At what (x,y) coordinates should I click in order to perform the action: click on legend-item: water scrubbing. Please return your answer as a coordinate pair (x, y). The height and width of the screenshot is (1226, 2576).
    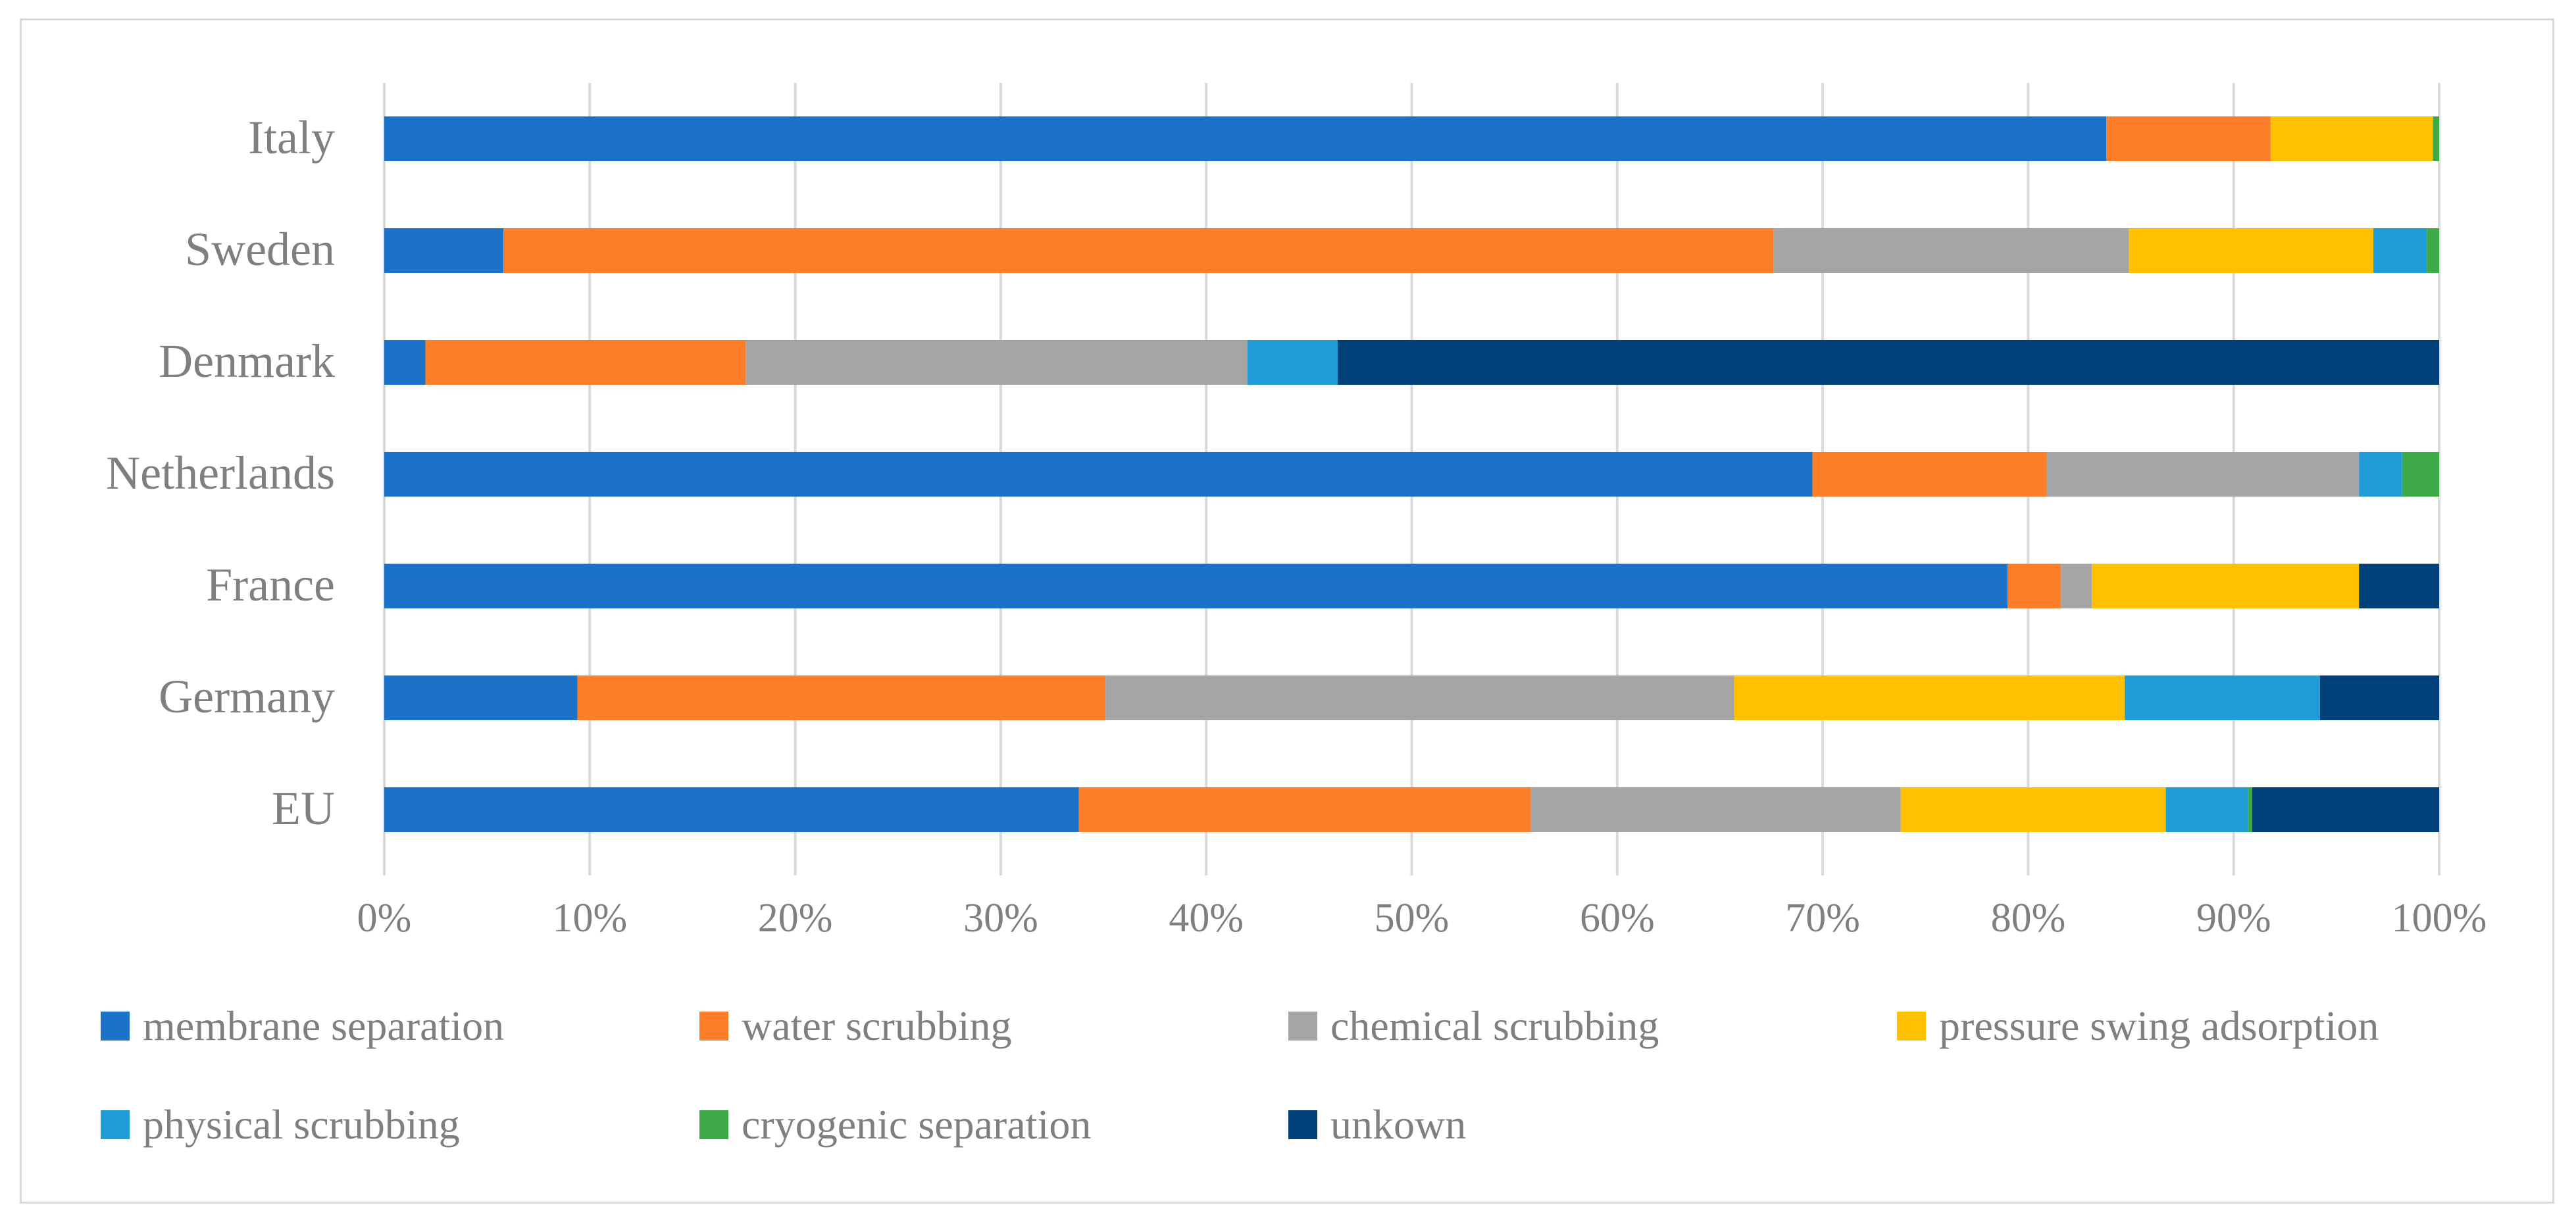
    Looking at the image, I should click on (855, 1025).